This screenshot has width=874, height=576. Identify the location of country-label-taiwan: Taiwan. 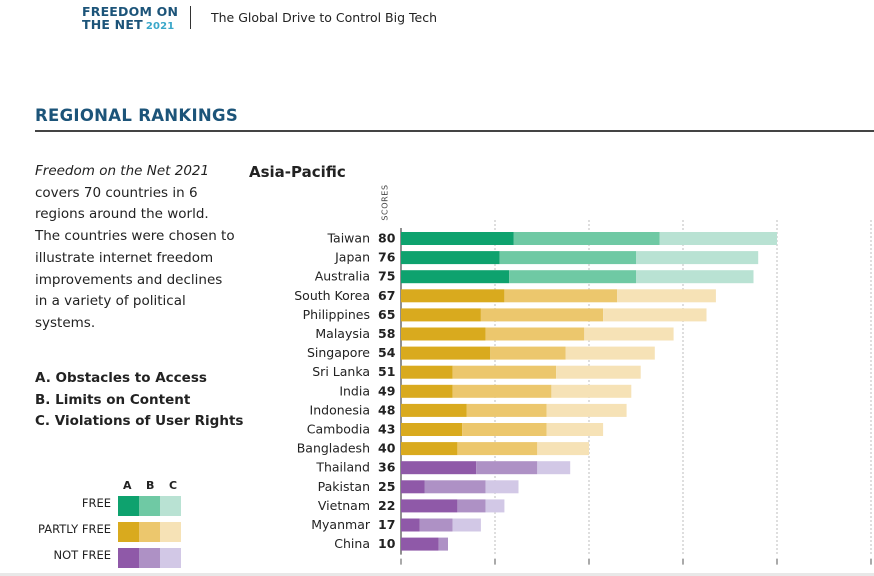
(348, 238).